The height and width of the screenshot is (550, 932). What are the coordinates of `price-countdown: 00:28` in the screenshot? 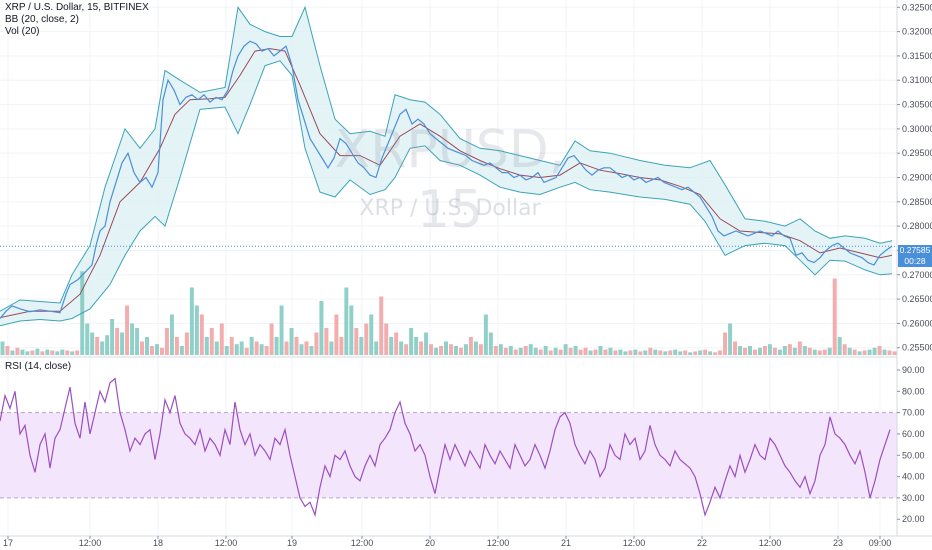 It's located at (915, 261).